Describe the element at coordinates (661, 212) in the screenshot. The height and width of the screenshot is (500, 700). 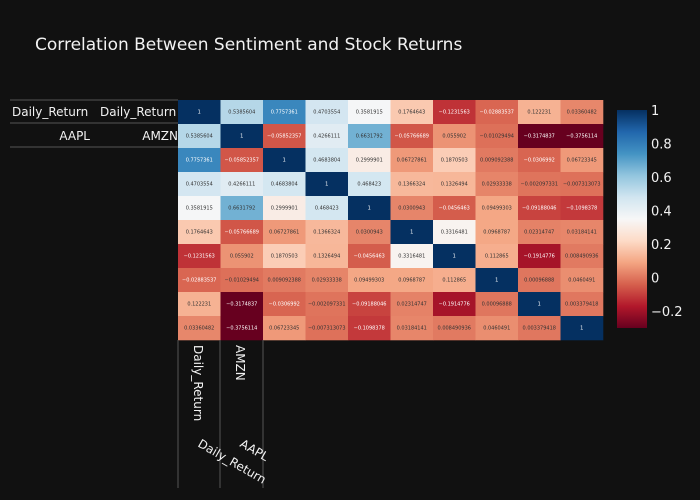
I see `colorbar-tick-label: 0.4` at that location.